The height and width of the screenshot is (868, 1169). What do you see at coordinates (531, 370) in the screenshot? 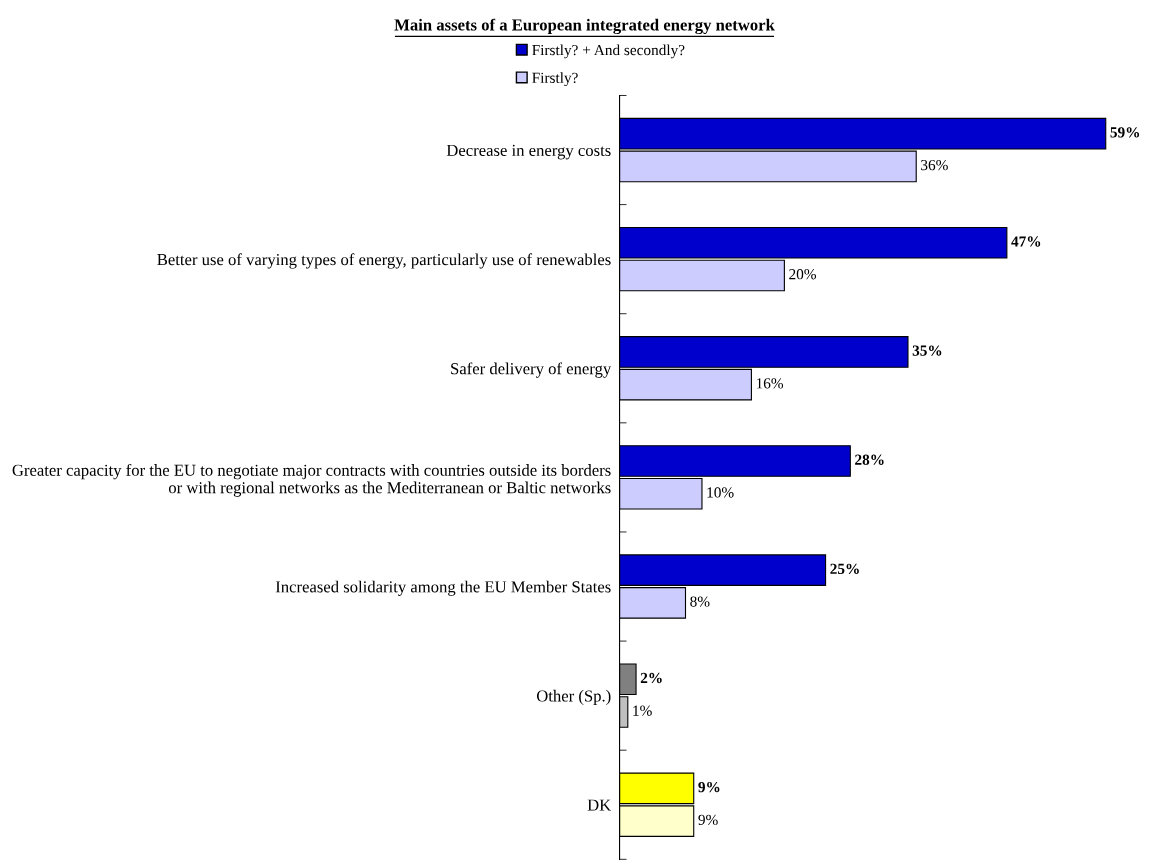
I see `y-tick-label: Safer delivery of energy` at bounding box center [531, 370].